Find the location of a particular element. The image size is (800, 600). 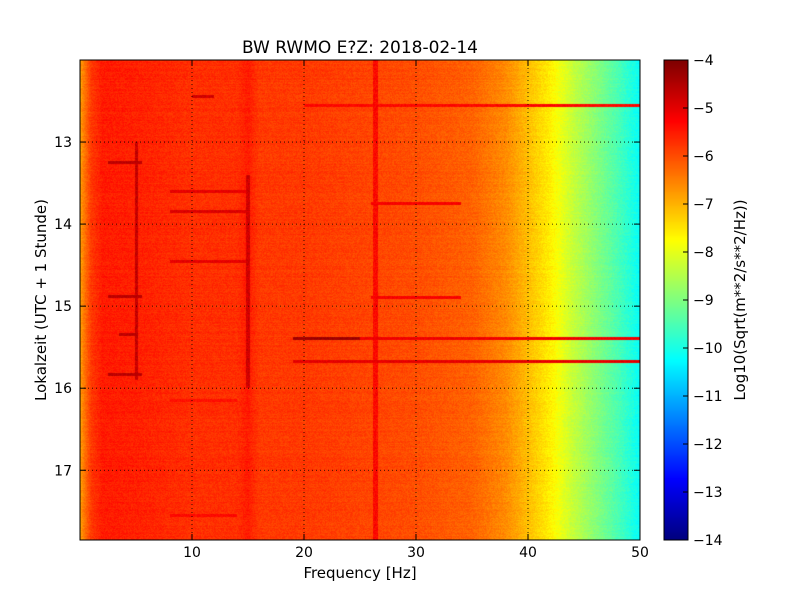

colorbar-tick-label: −13 is located at coordinates (708, 493).